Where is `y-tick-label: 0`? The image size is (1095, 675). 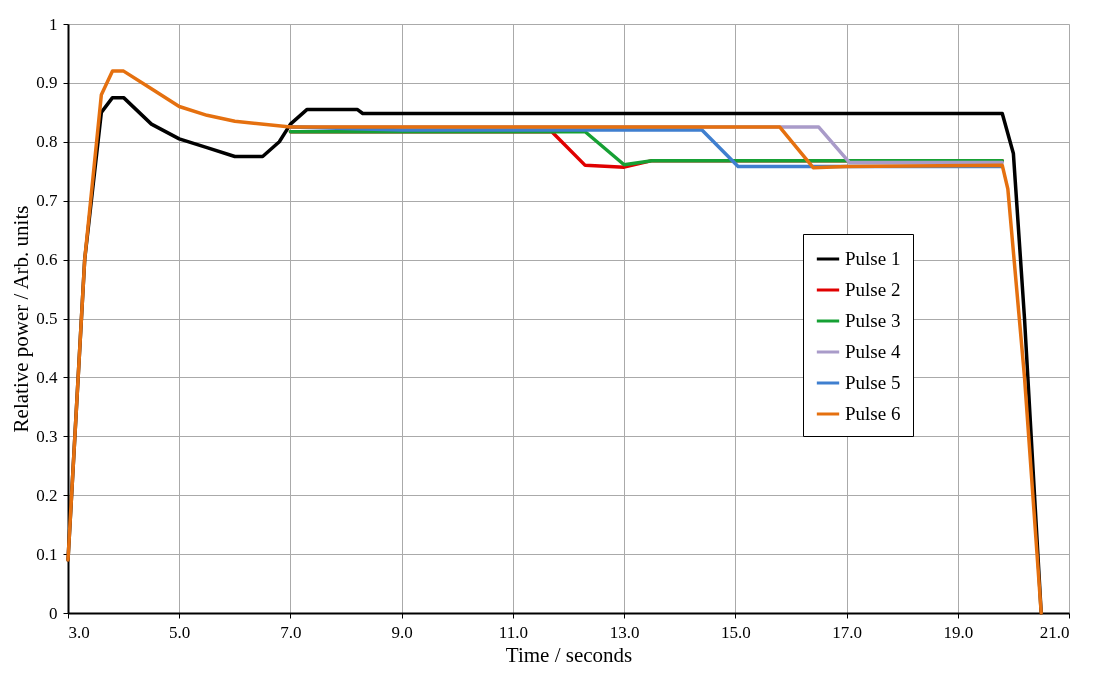
y-tick-label: 0 is located at coordinates (53, 613).